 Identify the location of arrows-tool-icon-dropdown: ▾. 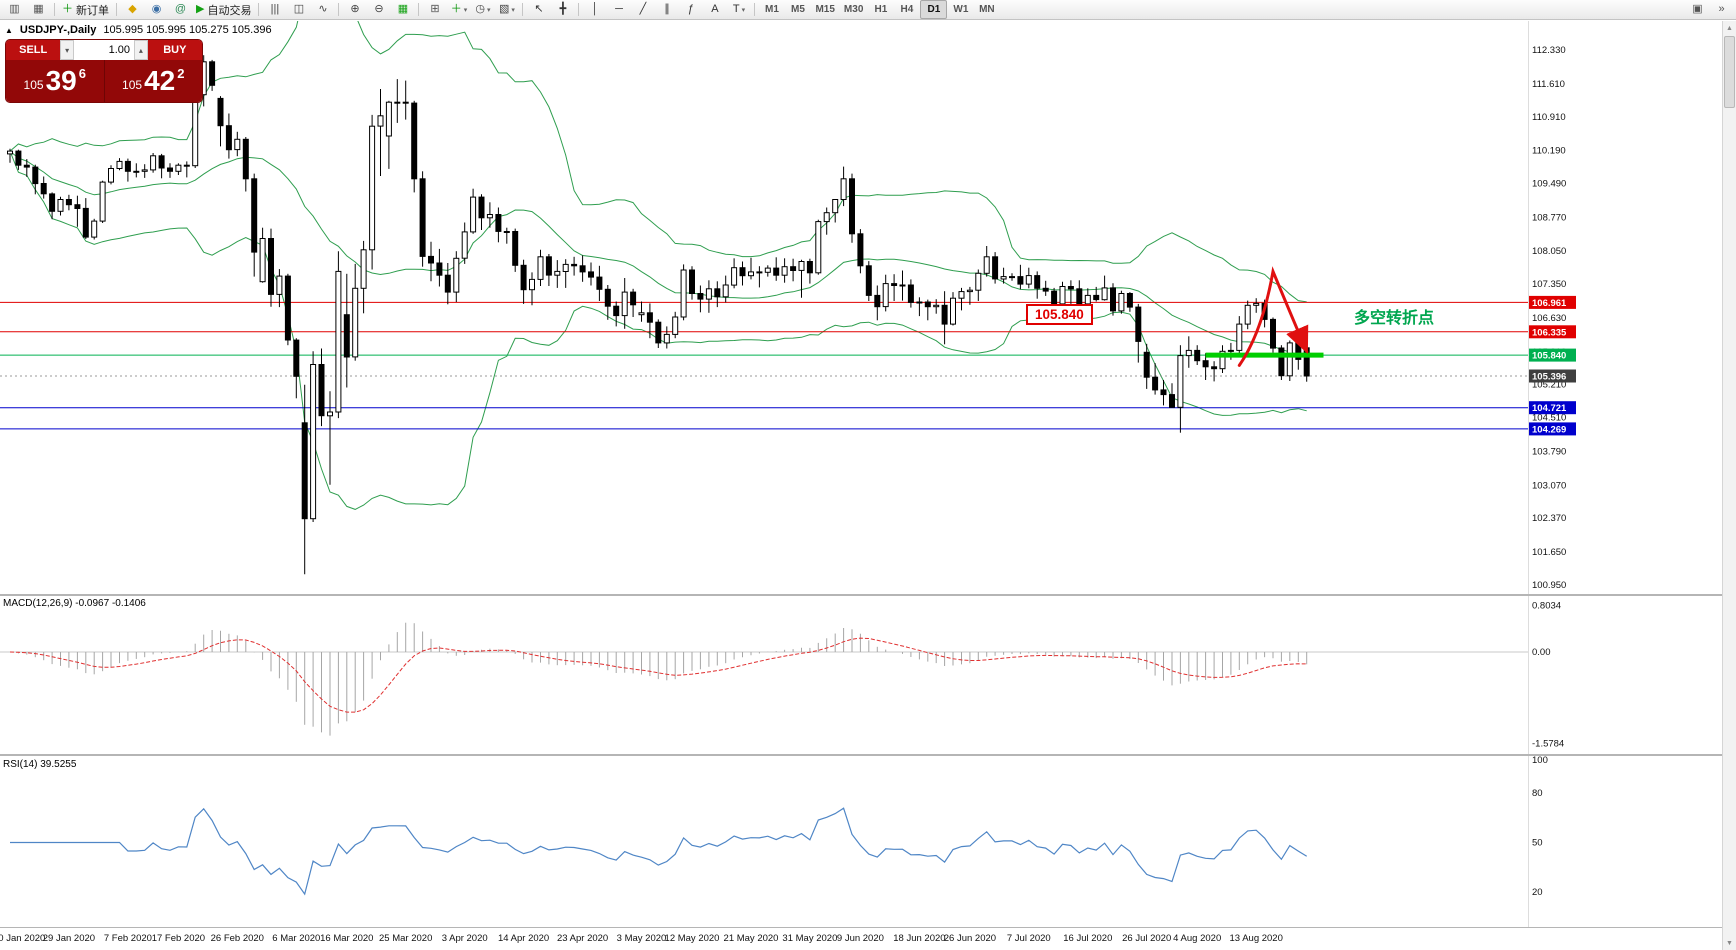
(743, 10).